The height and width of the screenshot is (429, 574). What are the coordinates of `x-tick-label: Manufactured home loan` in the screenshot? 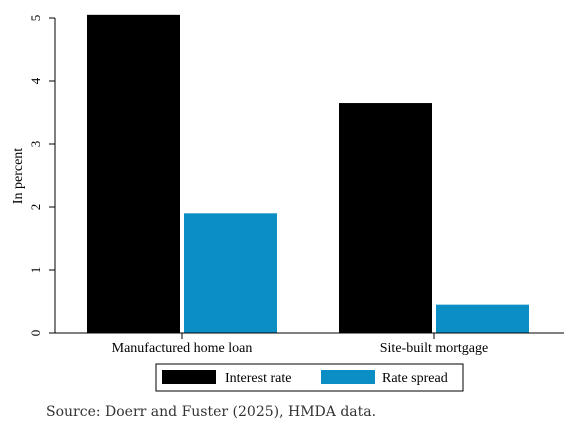 It's located at (182, 348).